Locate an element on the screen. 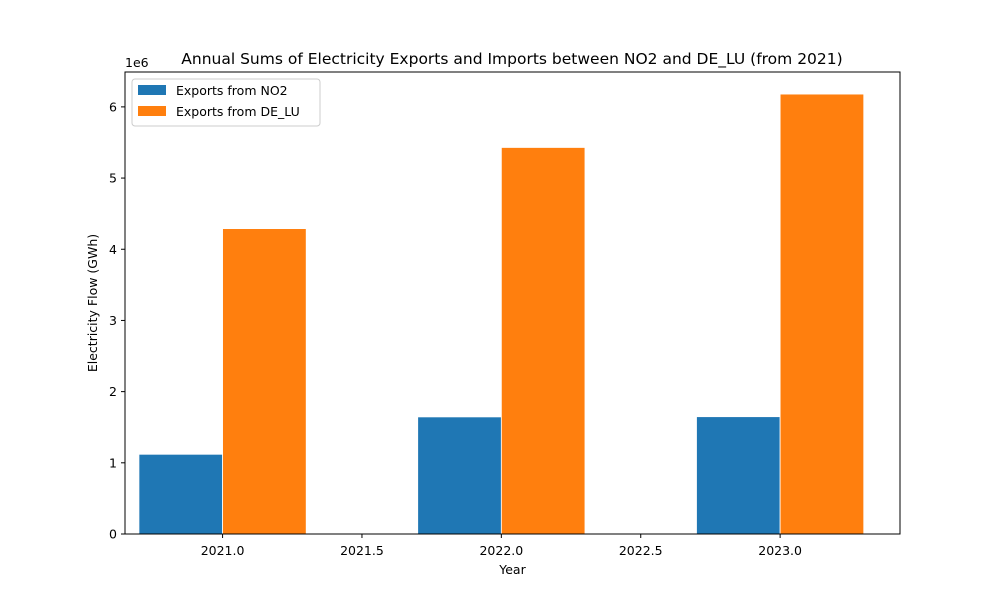  y-axis-ticks: 0 1 2 3 4 5 6 is located at coordinates (117, 320).